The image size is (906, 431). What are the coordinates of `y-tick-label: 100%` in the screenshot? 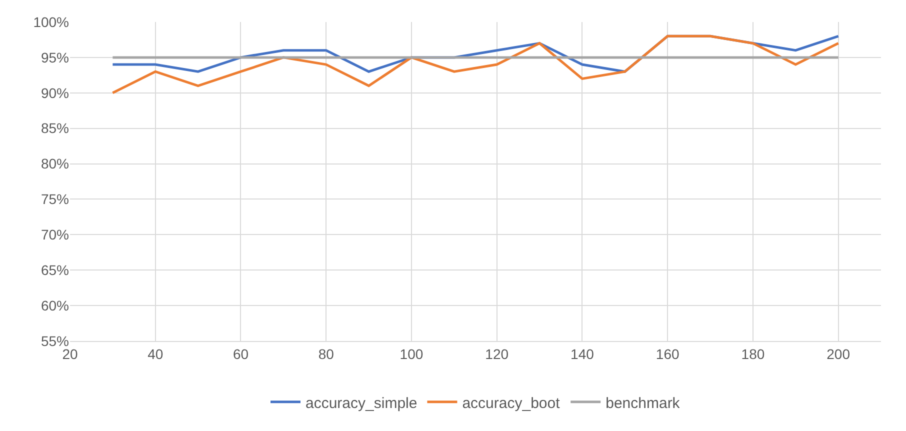 It's located at (51, 22).